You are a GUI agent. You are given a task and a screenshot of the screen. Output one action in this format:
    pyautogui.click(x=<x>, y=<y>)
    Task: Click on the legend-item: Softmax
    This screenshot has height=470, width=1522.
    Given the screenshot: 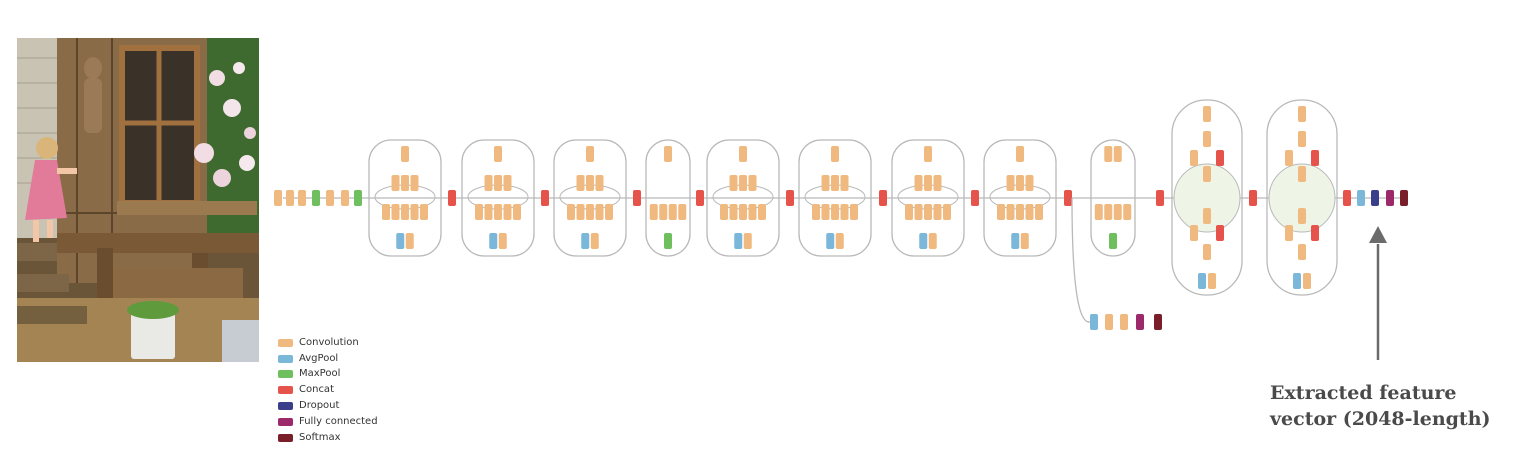 What is the action you would take?
    pyautogui.click(x=328, y=438)
    